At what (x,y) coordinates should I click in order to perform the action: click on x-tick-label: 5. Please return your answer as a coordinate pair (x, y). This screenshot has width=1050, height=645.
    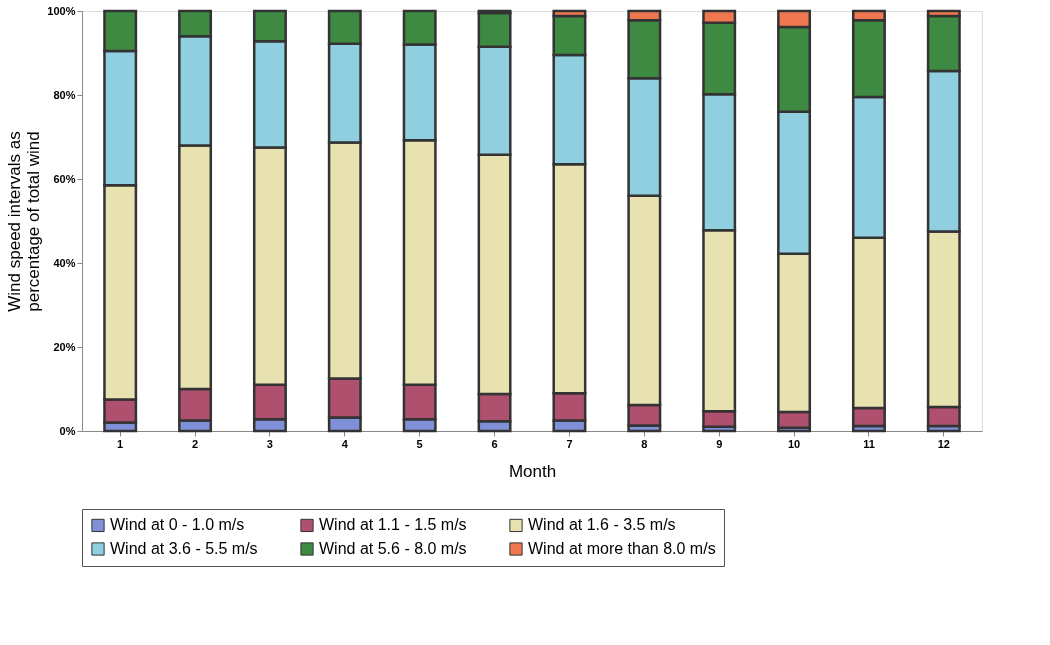
    Looking at the image, I should click on (419, 443).